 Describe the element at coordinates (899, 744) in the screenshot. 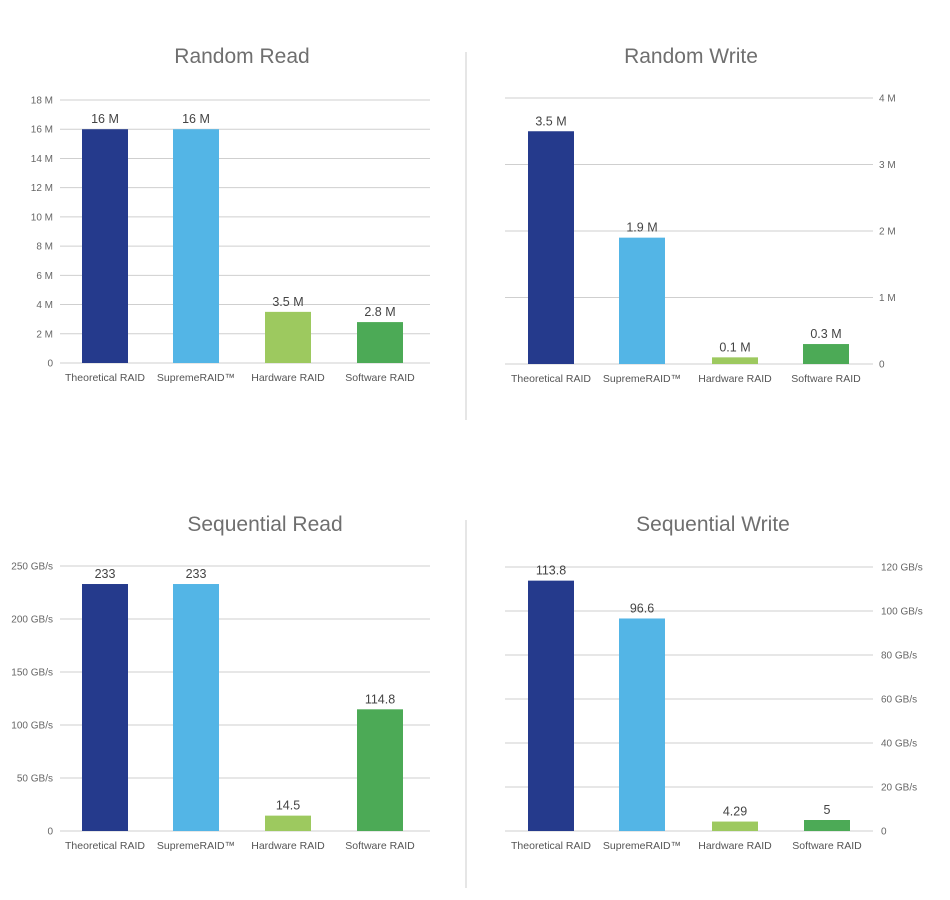

I see `sequential-write-y-tick-label: 40 GB/s` at that location.